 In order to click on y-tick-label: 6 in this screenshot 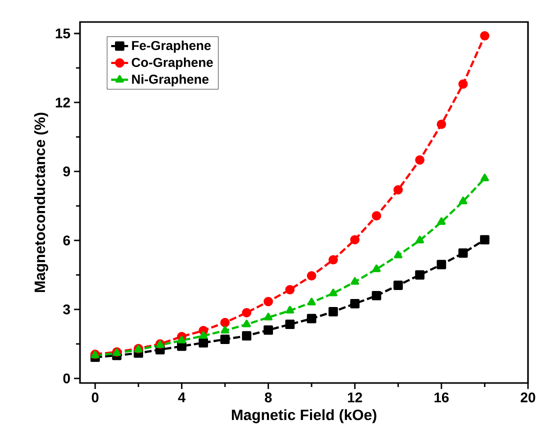, I will do `click(66, 240)`.